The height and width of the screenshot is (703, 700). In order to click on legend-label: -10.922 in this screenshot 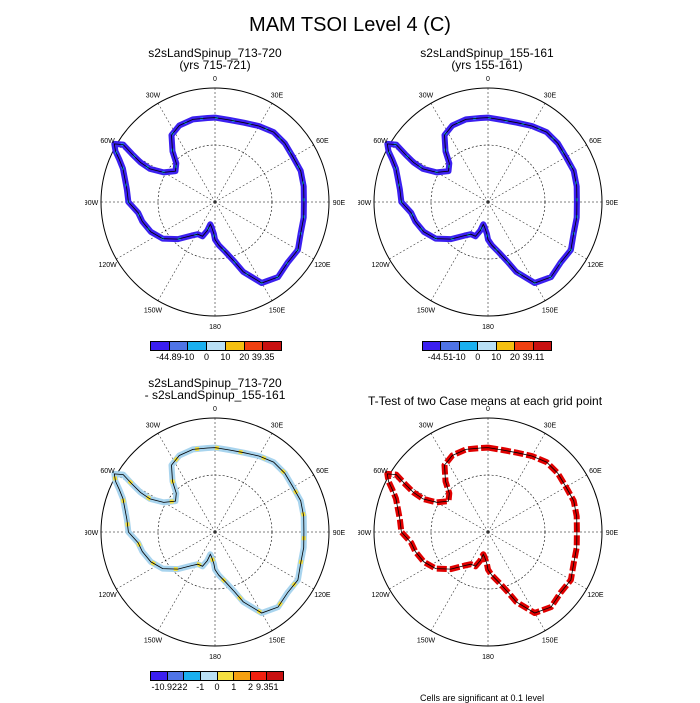, I will do `click(167, 687)`.